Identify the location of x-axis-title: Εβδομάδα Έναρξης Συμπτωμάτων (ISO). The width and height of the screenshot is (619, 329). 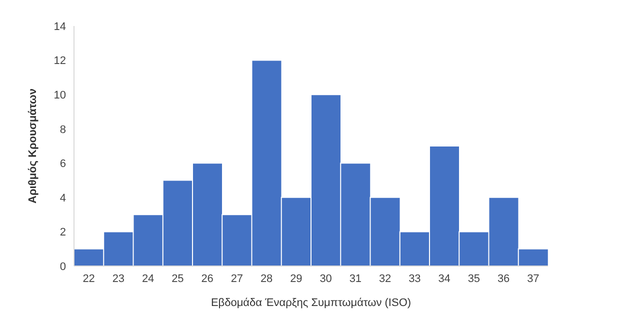
(311, 303).